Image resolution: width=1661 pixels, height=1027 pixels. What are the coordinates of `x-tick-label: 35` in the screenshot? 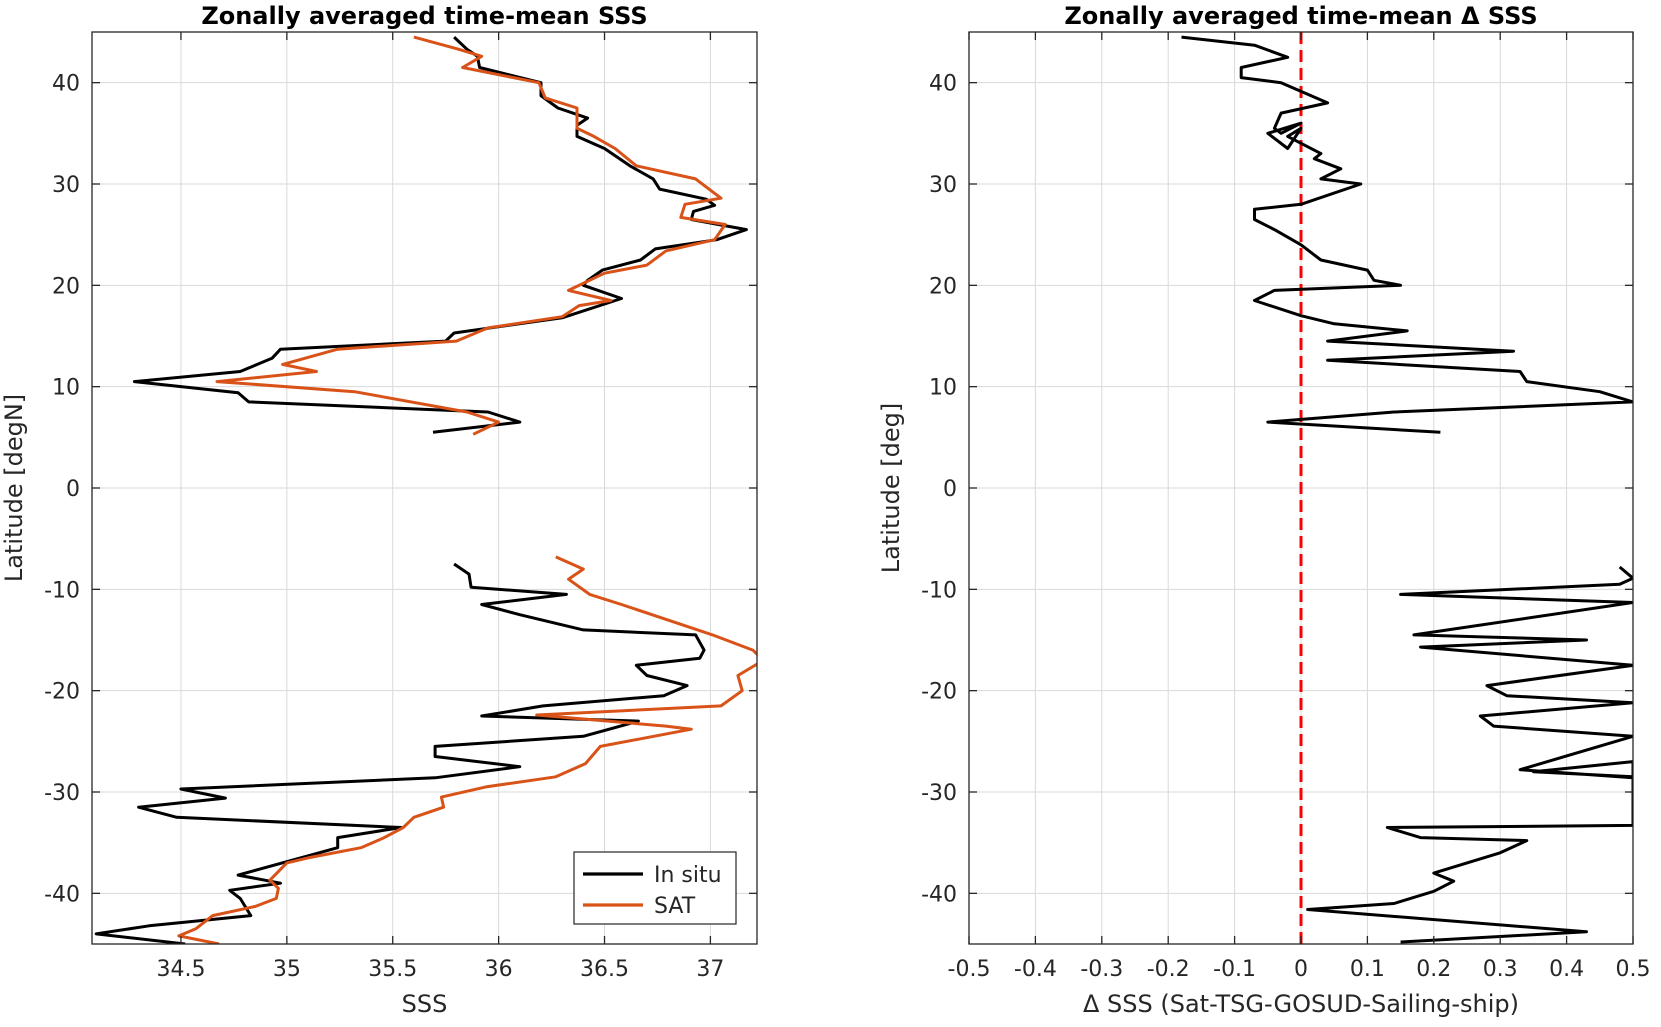 It's located at (287, 969).